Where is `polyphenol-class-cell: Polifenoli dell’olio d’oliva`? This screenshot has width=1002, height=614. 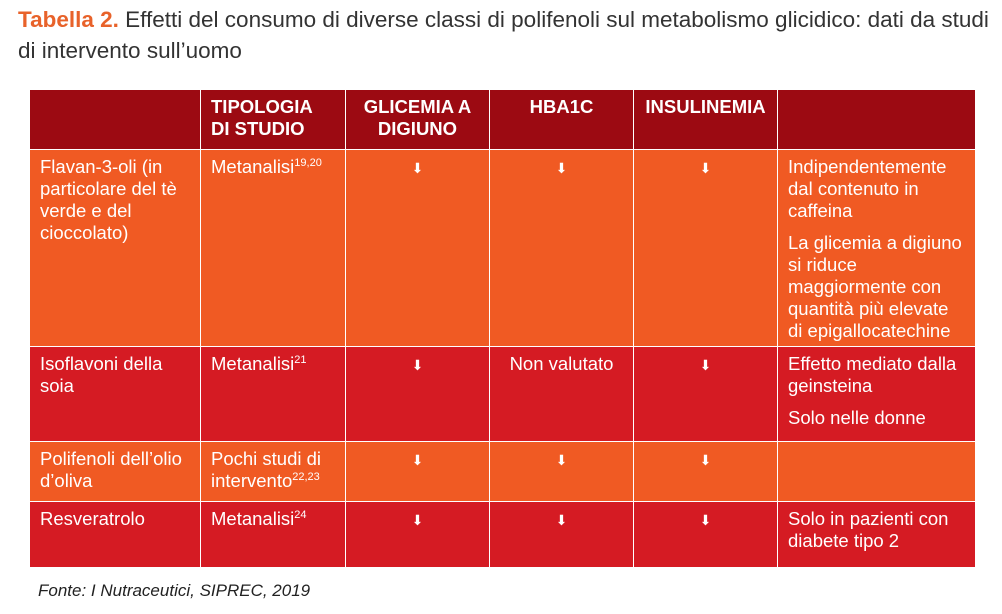
polyphenol-class-cell: Polifenoli dell’olio d’oliva is located at coordinates (115, 471).